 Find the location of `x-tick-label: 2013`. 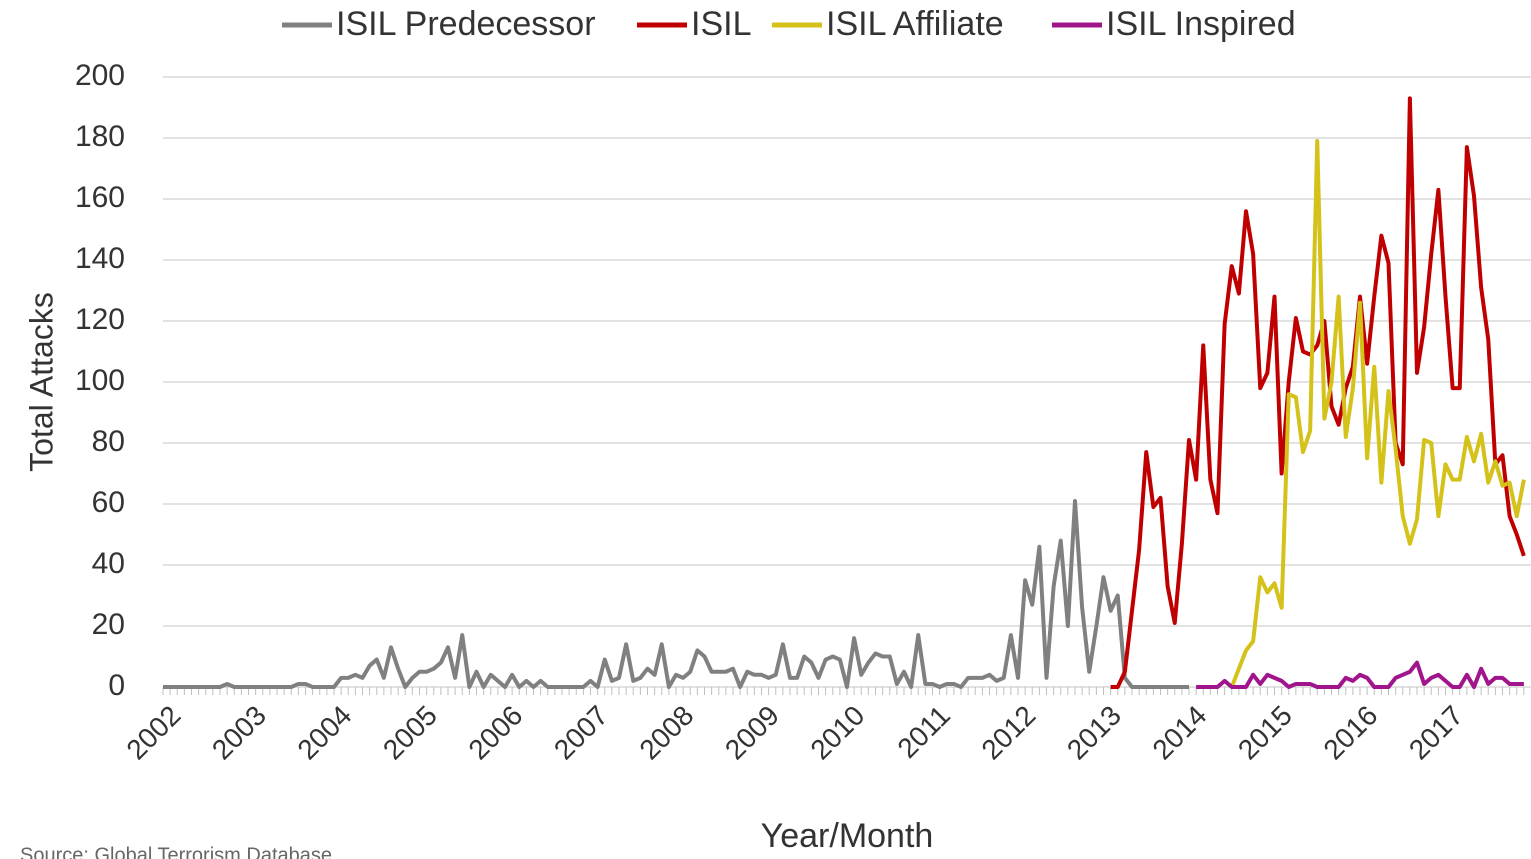

x-tick-label: 2013 is located at coordinates (1094, 733).